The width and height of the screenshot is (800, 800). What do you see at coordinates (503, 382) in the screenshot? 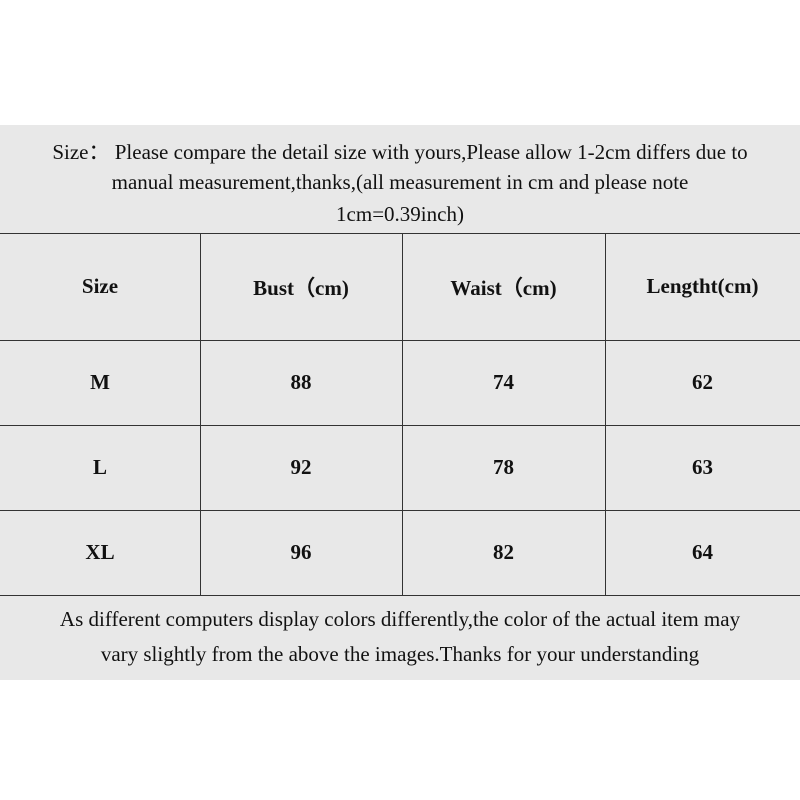
I see `table-cell: 74` at bounding box center [503, 382].